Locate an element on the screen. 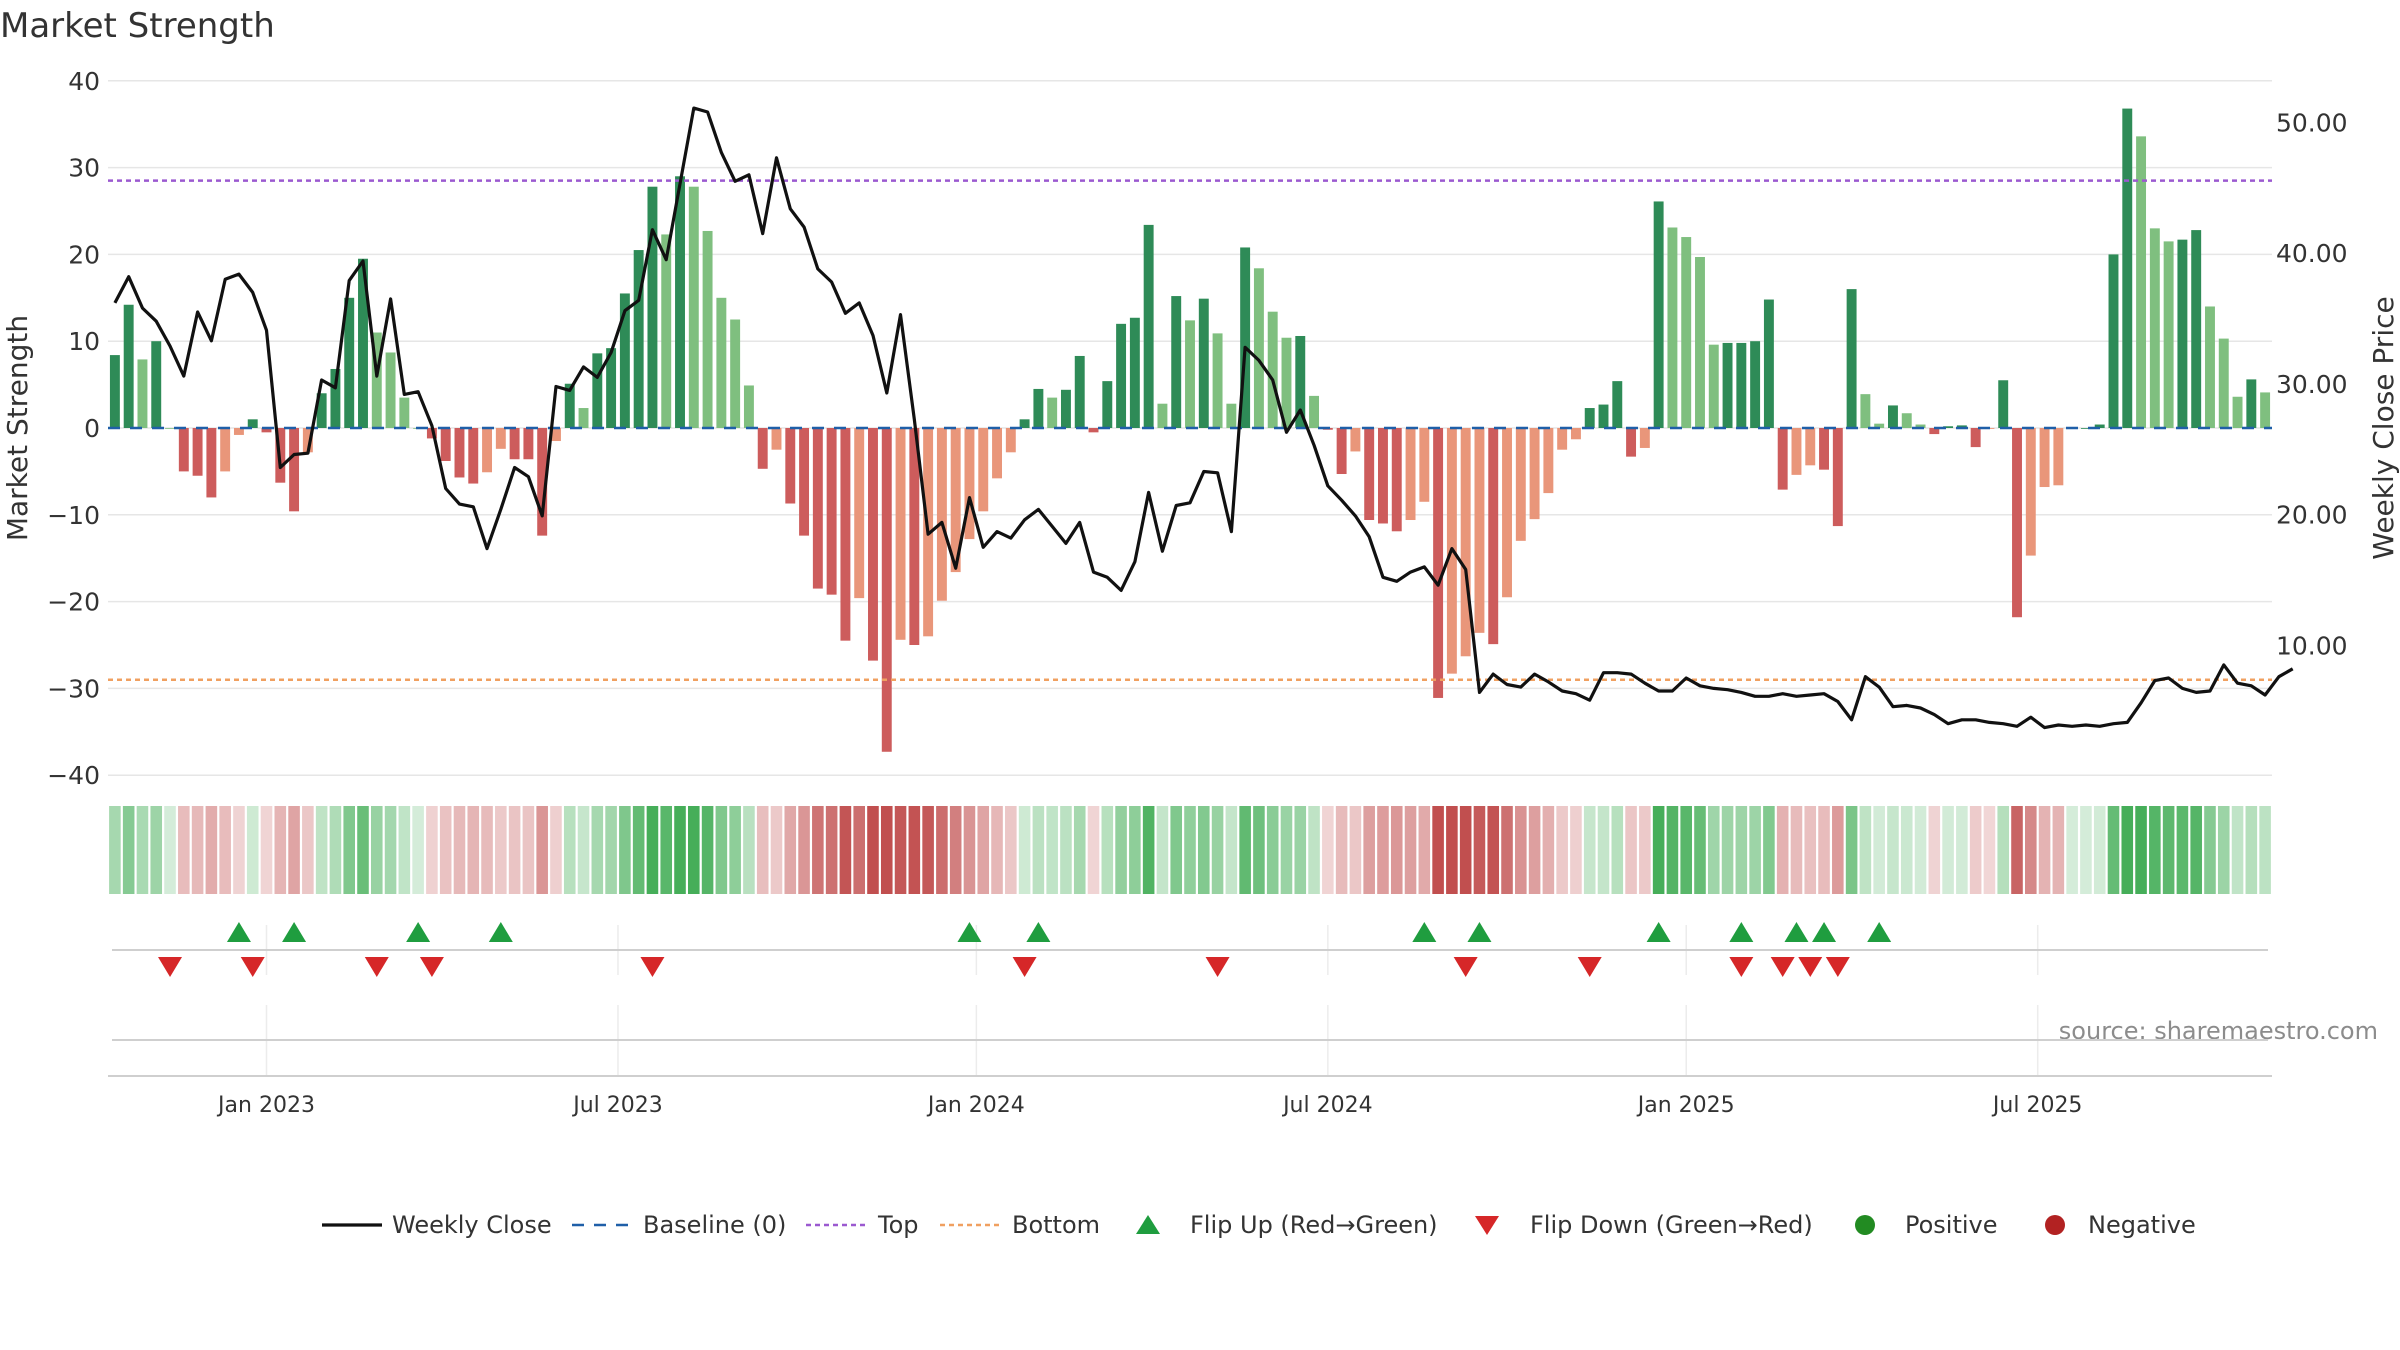 This screenshot has height=1350, width=2400. legend-flip-down-swatch is located at coordinates (1487, 1225).